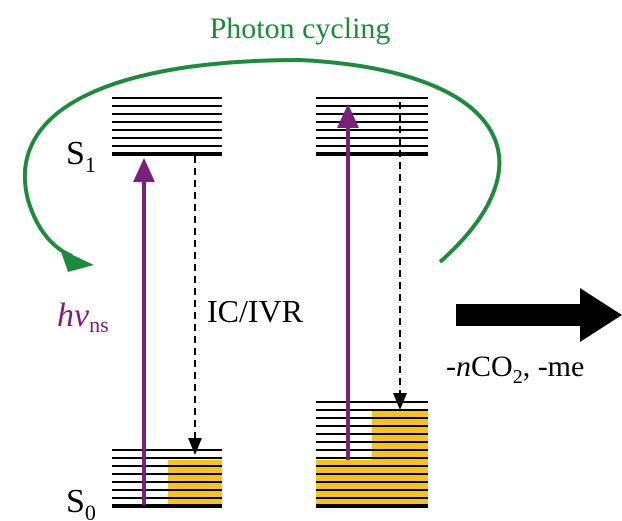  I want to click on diagram-title: Photon cycling, so click(300, 28).